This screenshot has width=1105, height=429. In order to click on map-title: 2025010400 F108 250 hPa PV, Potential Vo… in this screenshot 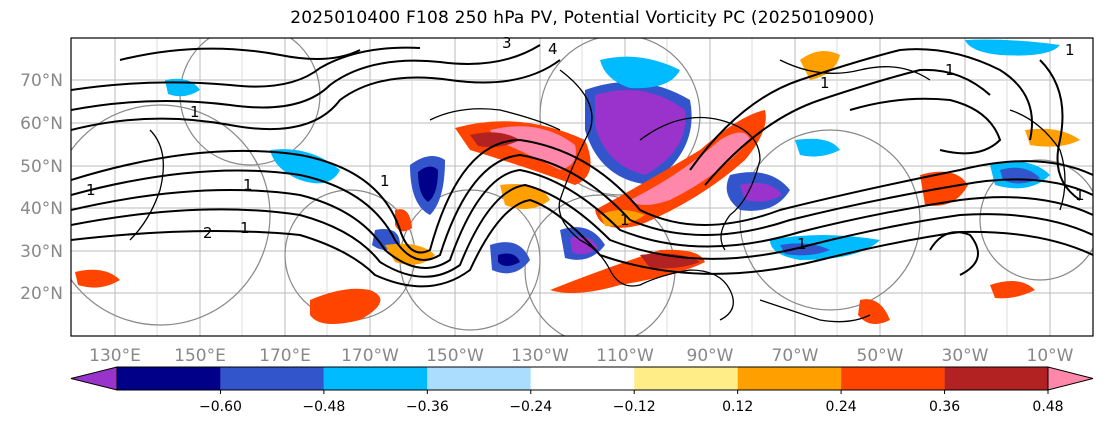, I will do `click(582, 18)`.